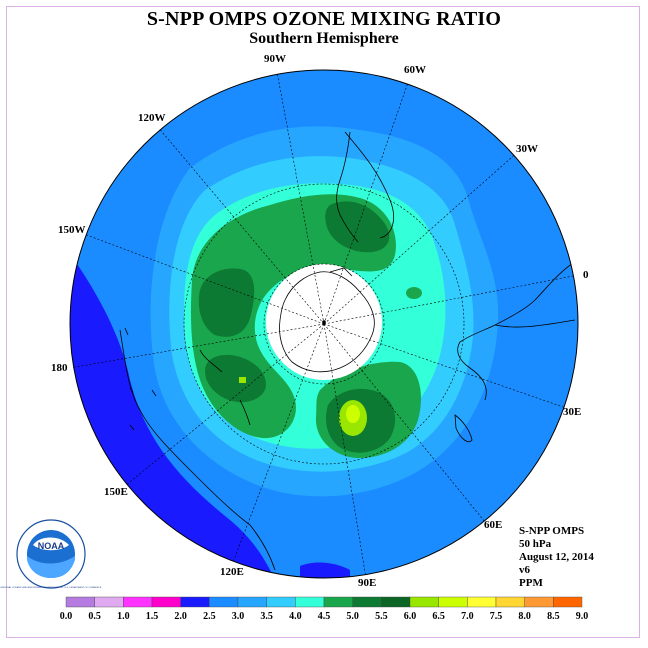 The width and height of the screenshot is (648, 648). I want to click on colorbar-tick-label: 7.5, so click(496, 616).